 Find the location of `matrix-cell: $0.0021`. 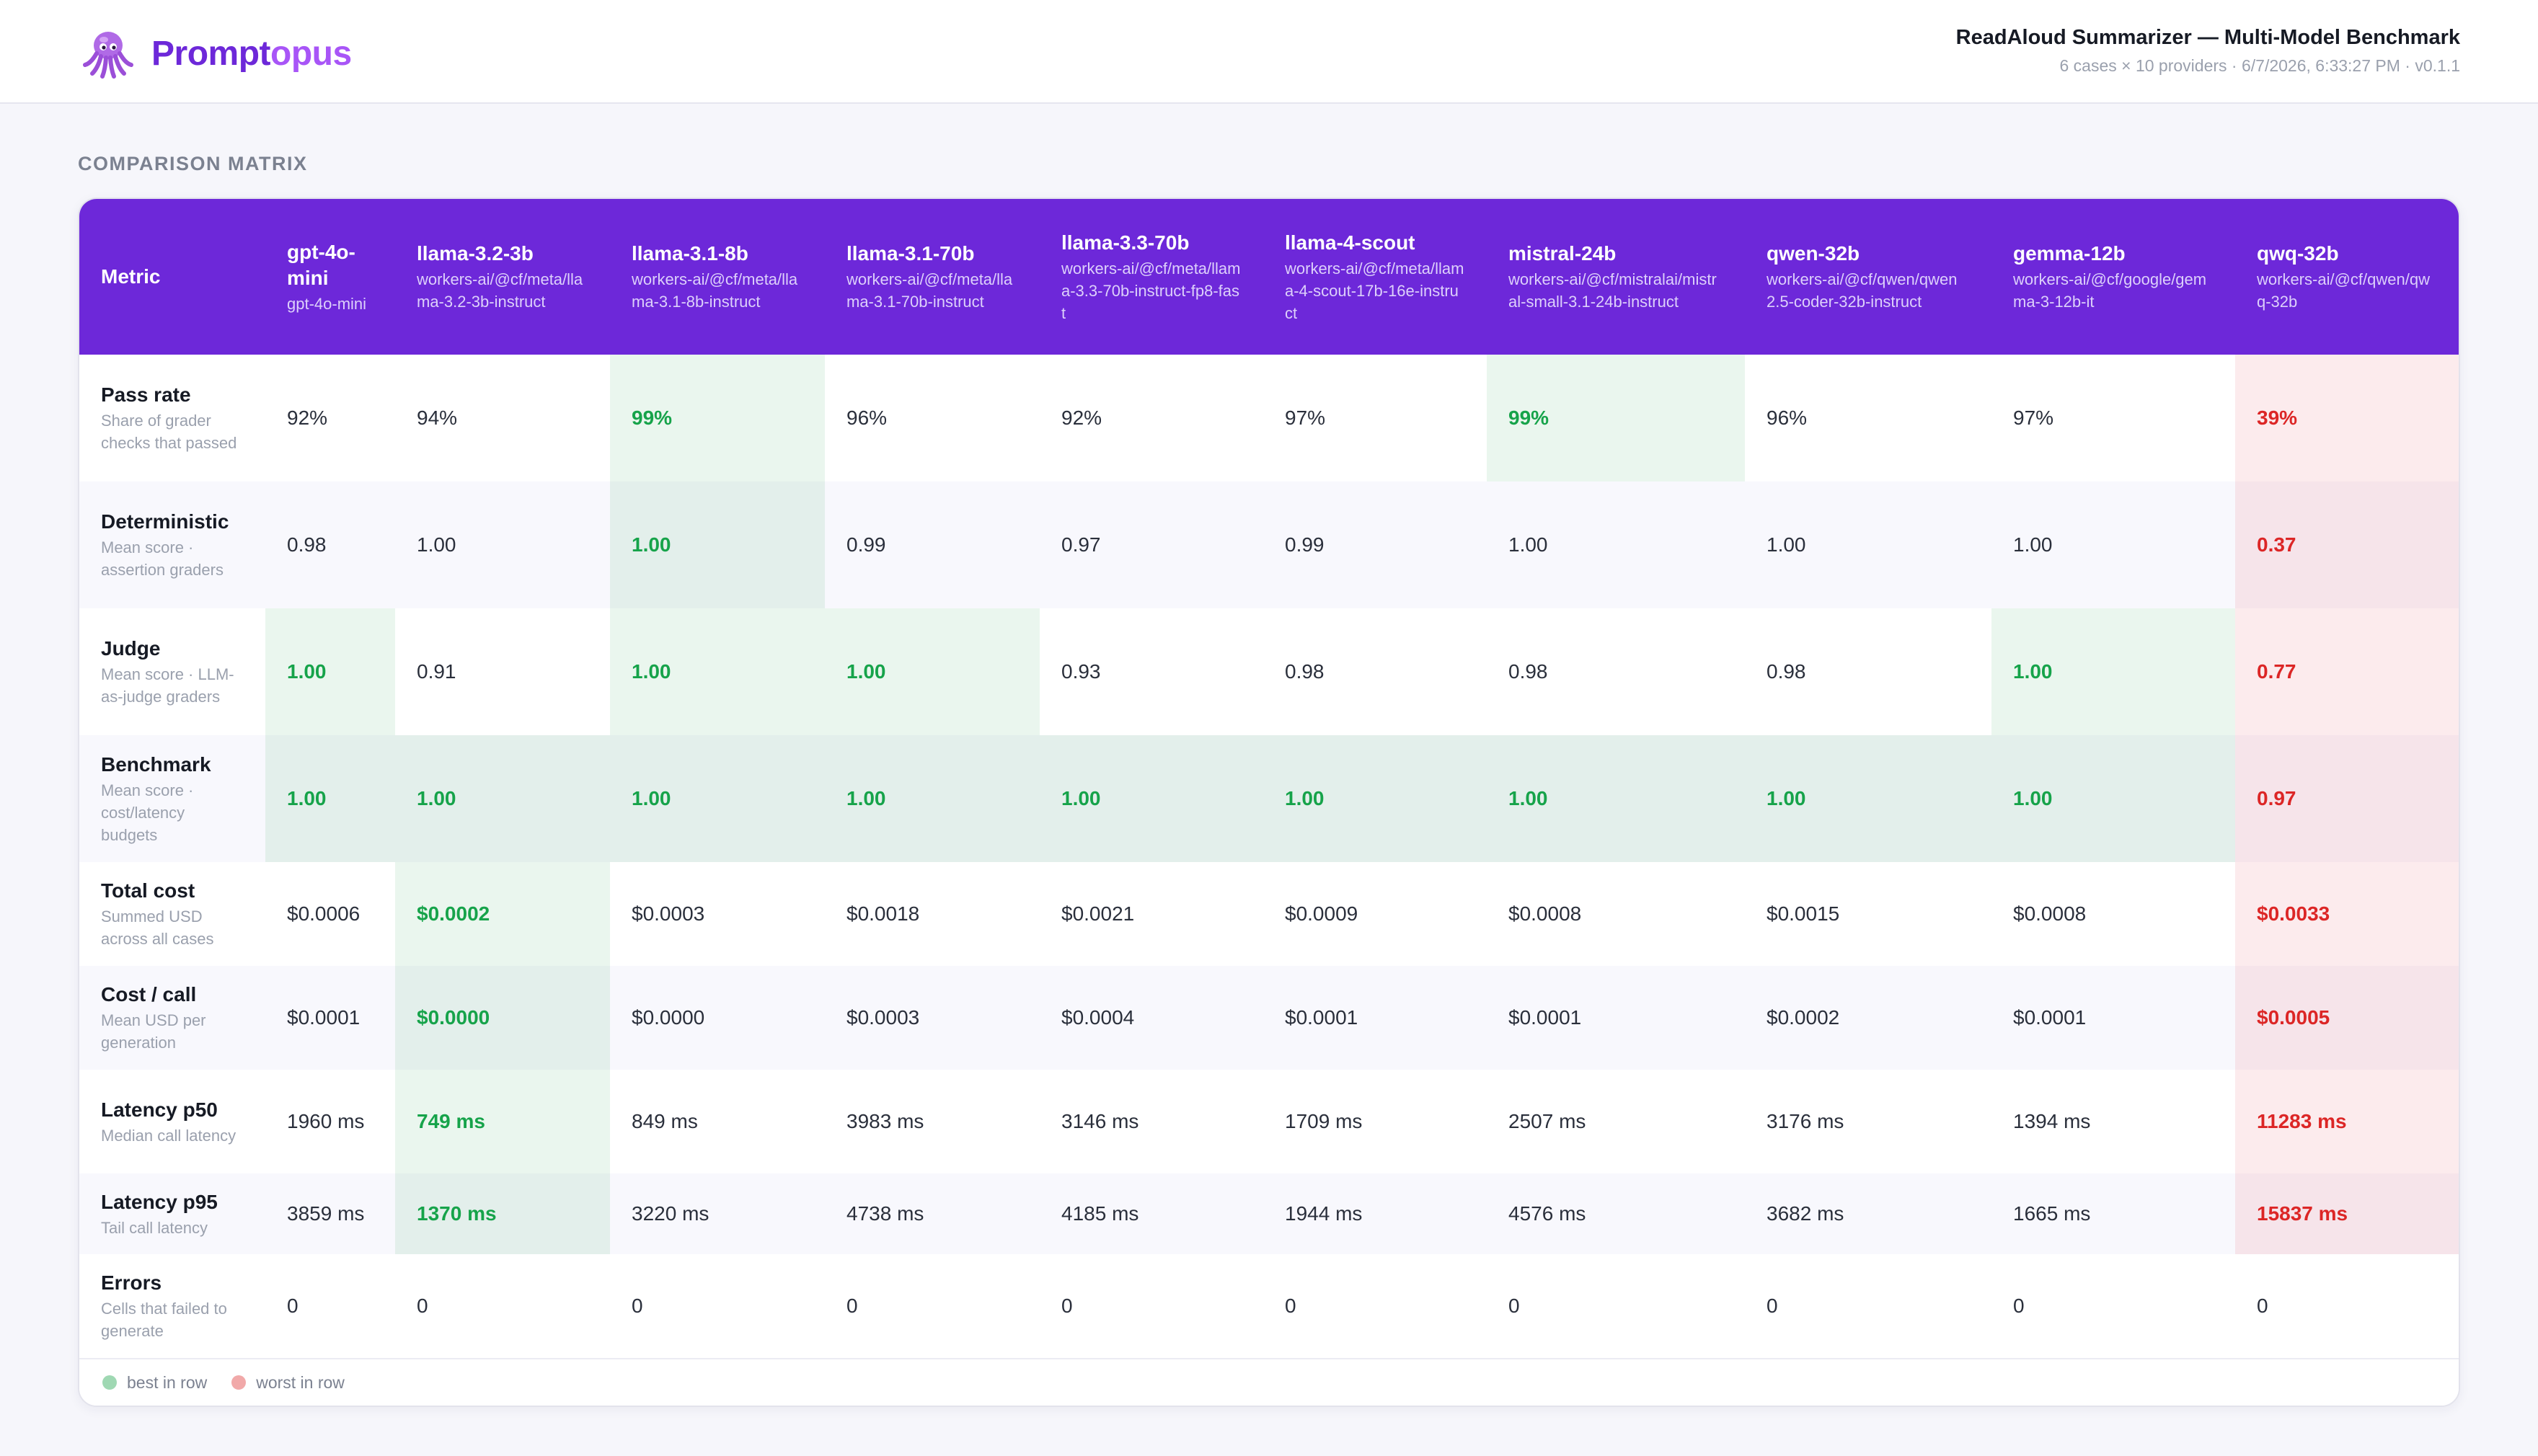

matrix-cell: $0.0021 is located at coordinates (1151, 914).